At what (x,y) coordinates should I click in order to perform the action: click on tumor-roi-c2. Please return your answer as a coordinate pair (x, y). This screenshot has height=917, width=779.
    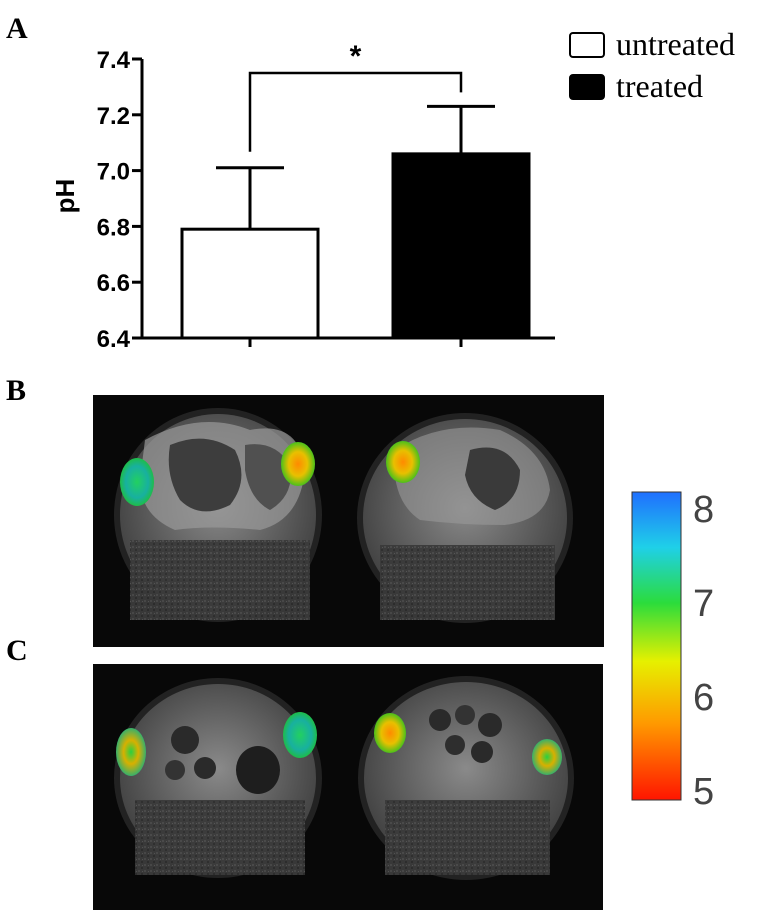
    Looking at the image, I should click on (300, 735).